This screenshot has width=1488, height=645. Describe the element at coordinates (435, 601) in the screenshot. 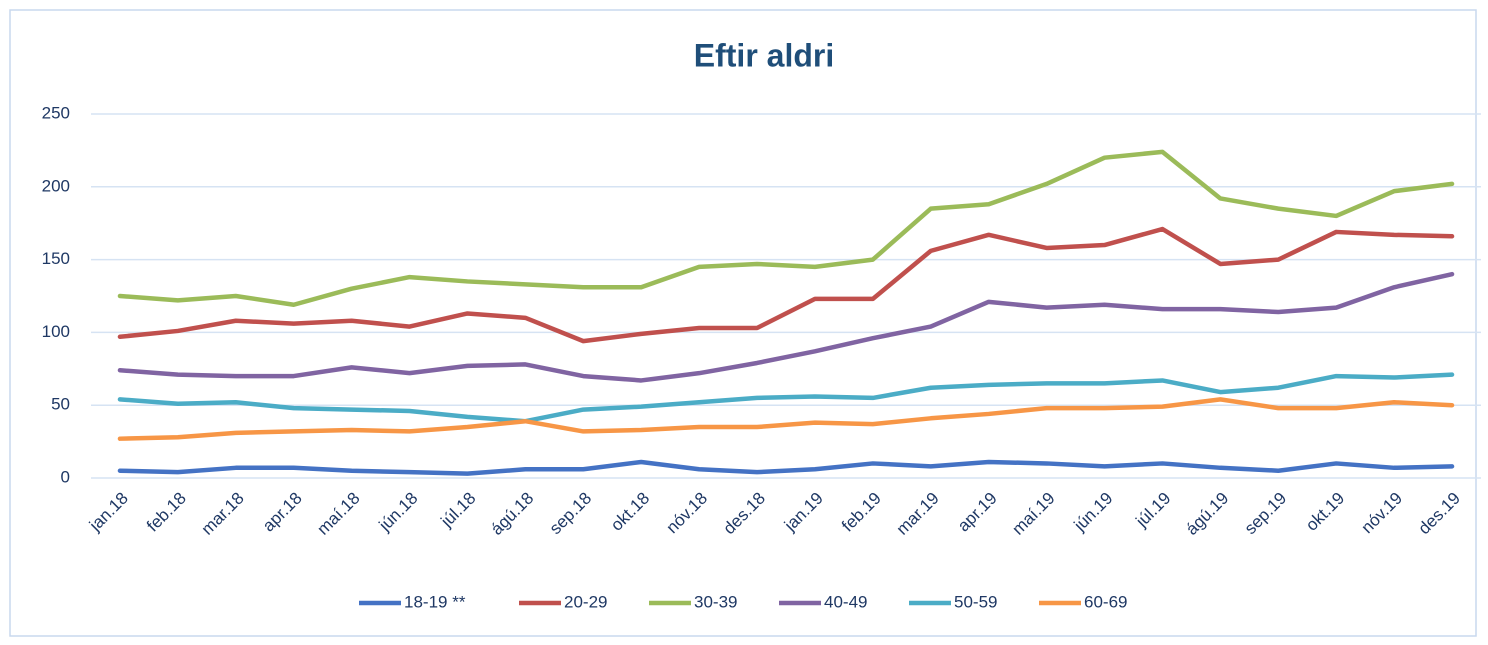

I see `legend-label: 18-19 **` at that location.